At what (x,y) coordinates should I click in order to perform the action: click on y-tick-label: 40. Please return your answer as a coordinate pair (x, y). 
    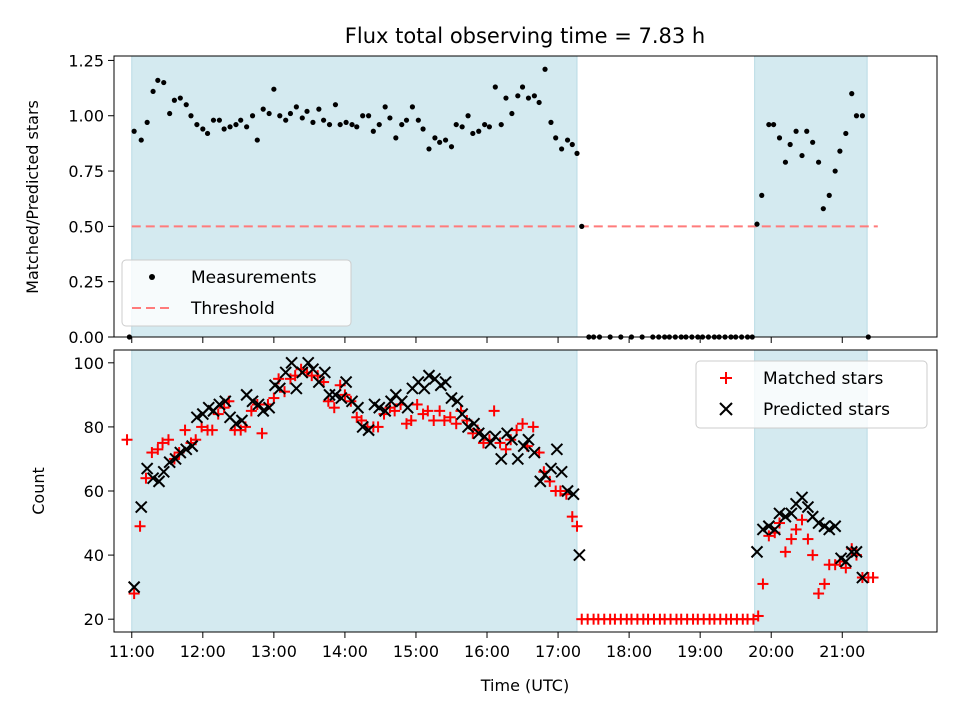
    Looking at the image, I should click on (94, 555).